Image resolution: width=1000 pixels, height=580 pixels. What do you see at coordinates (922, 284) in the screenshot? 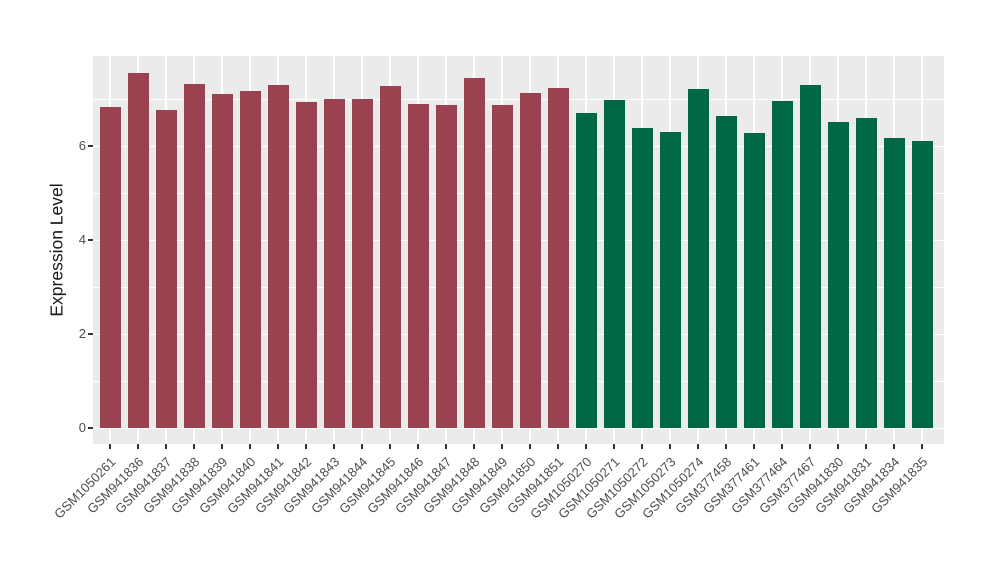
I see `bar-GSM941835` at bounding box center [922, 284].